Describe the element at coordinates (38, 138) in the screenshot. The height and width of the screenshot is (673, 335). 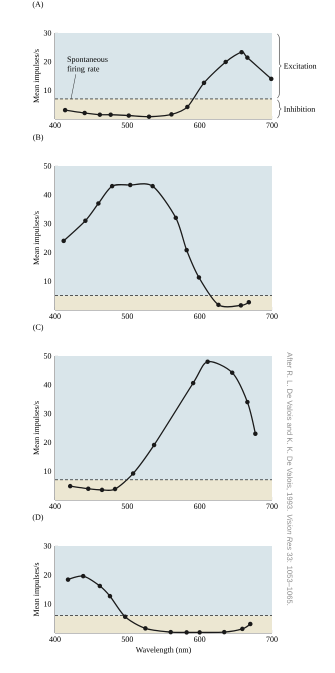
I see `chart-title: (B)` at that location.